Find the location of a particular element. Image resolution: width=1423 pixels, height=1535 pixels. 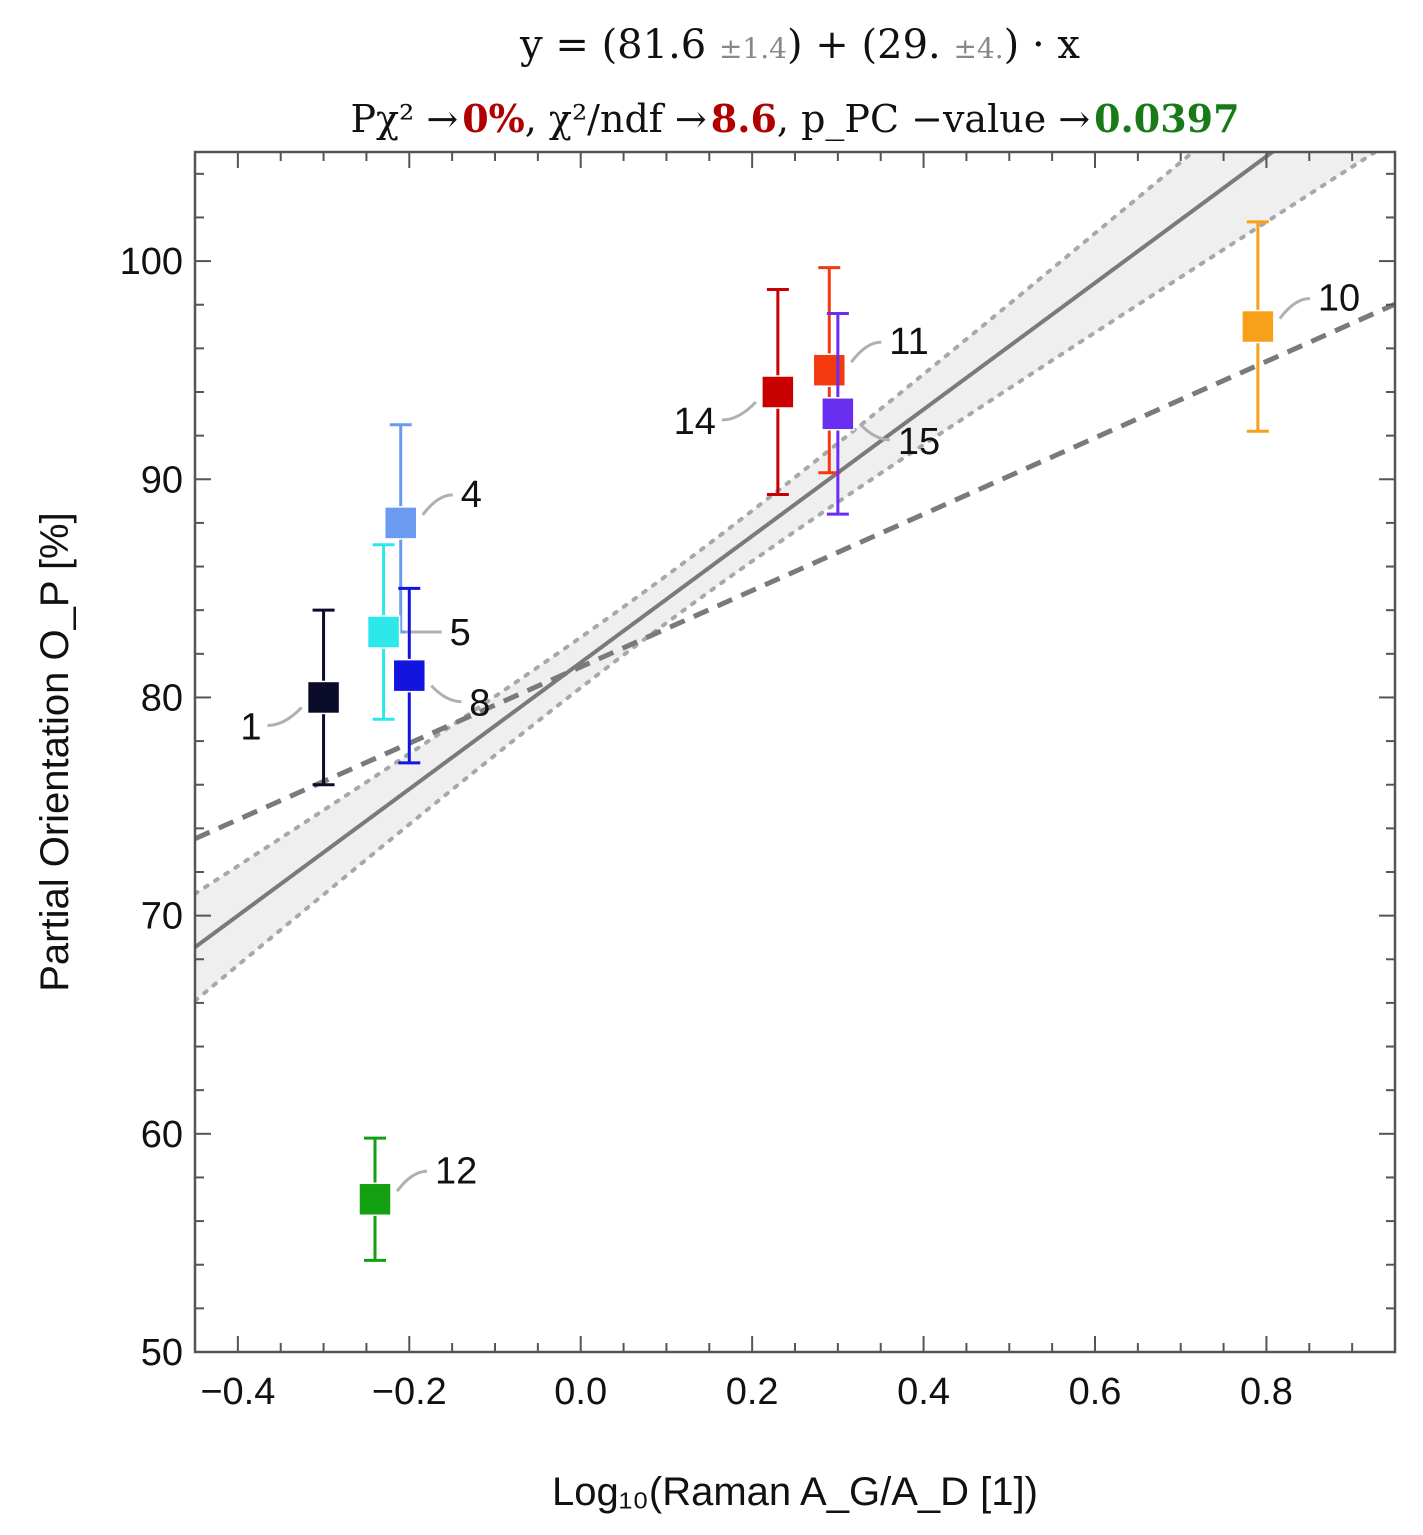

data-point-5: 5 is located at coordinates (418, 632).